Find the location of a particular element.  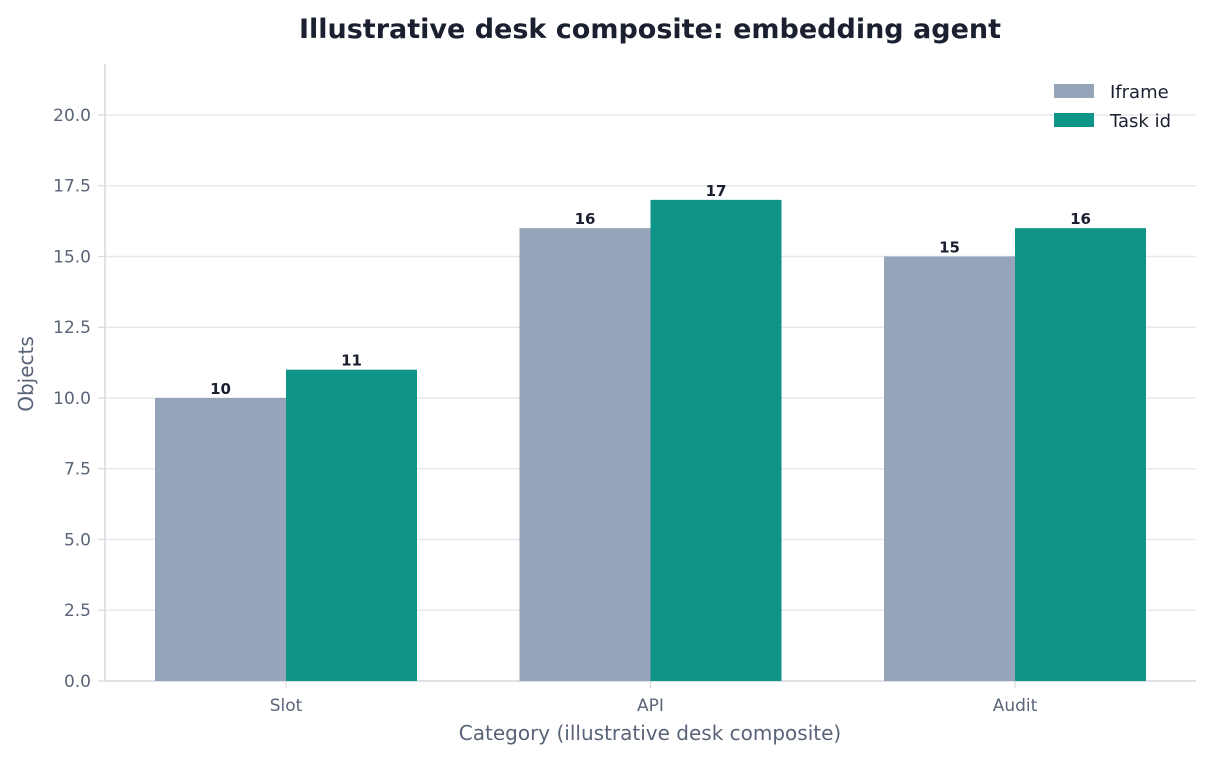

x-tick-label: Slot is located at coordinates (286, 706).